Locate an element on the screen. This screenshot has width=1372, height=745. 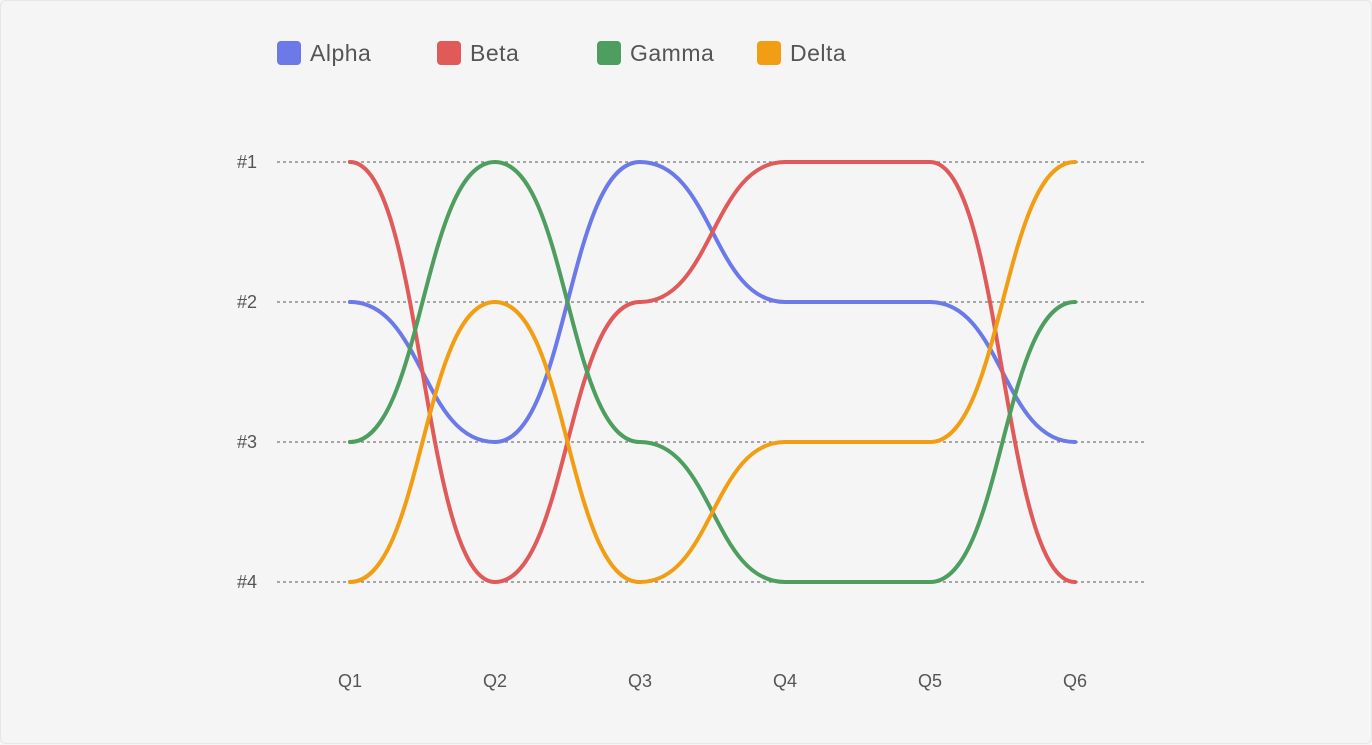
x-tick-label: Q5 is located at coordinates (930, 681).